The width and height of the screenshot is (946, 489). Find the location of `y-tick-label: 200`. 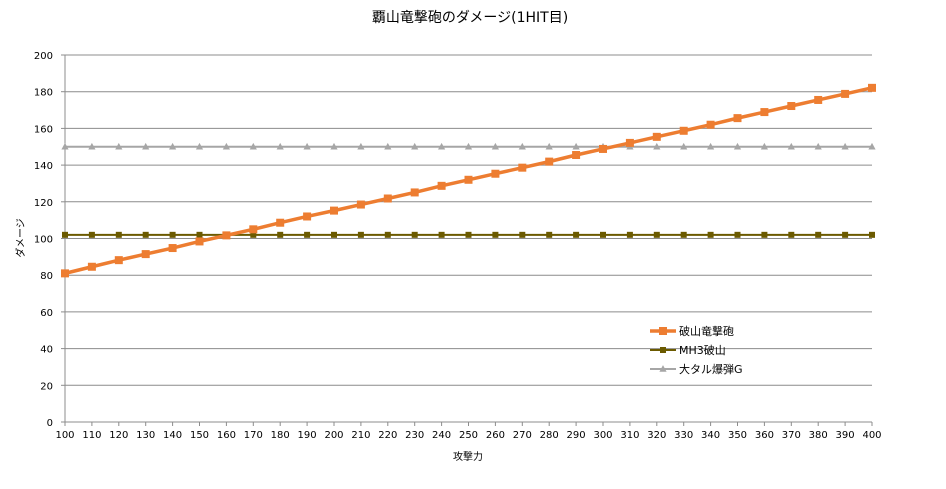

y-tick-label: 200 is located at coordinates (43, 56).